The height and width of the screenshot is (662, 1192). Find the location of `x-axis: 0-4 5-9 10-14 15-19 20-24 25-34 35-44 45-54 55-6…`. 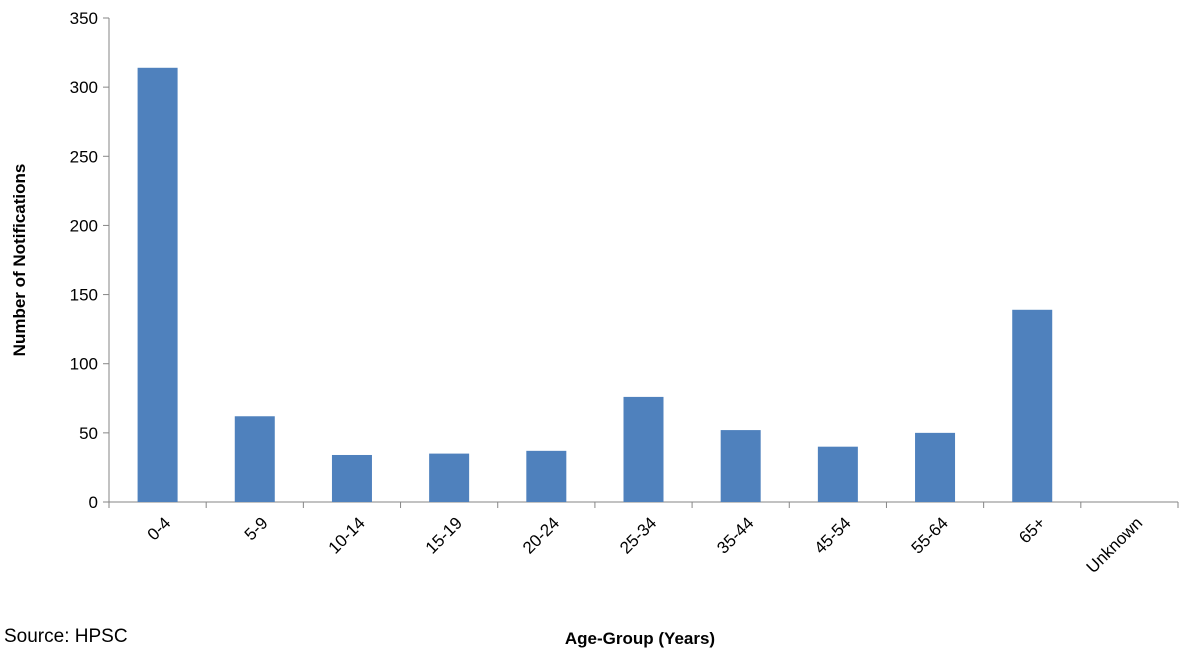

x-axis: 0-4 5-9 10-14 15-19 20-24 25-34 35-44 45-54 55-6… is located at coordinates (643, 539).